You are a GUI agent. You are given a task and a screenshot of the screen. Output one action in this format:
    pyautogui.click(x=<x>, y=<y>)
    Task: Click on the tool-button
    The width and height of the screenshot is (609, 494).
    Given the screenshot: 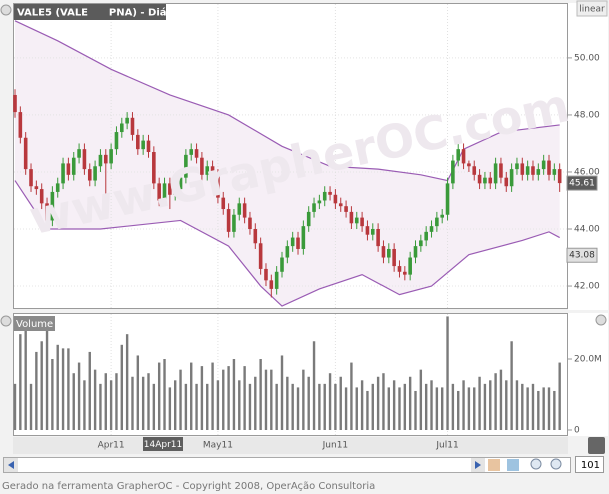 What is the action you would take?
    pyautogui.click(x=596, y=445)
    